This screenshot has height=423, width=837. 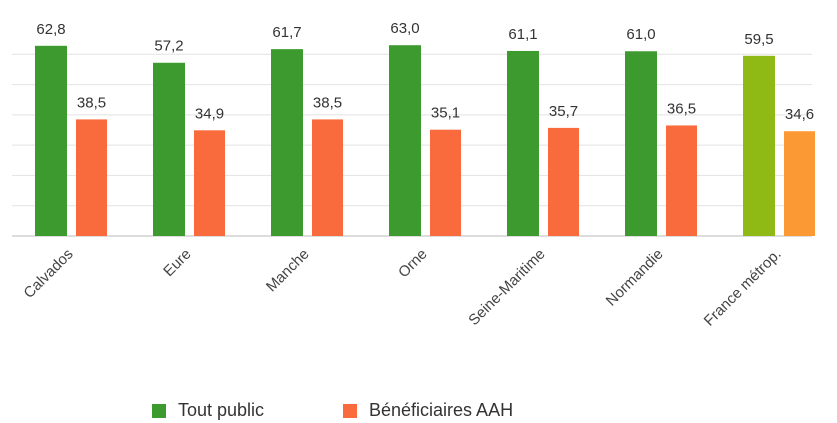 I want to click on data-label: 34,9, so click(x=209, y=113).